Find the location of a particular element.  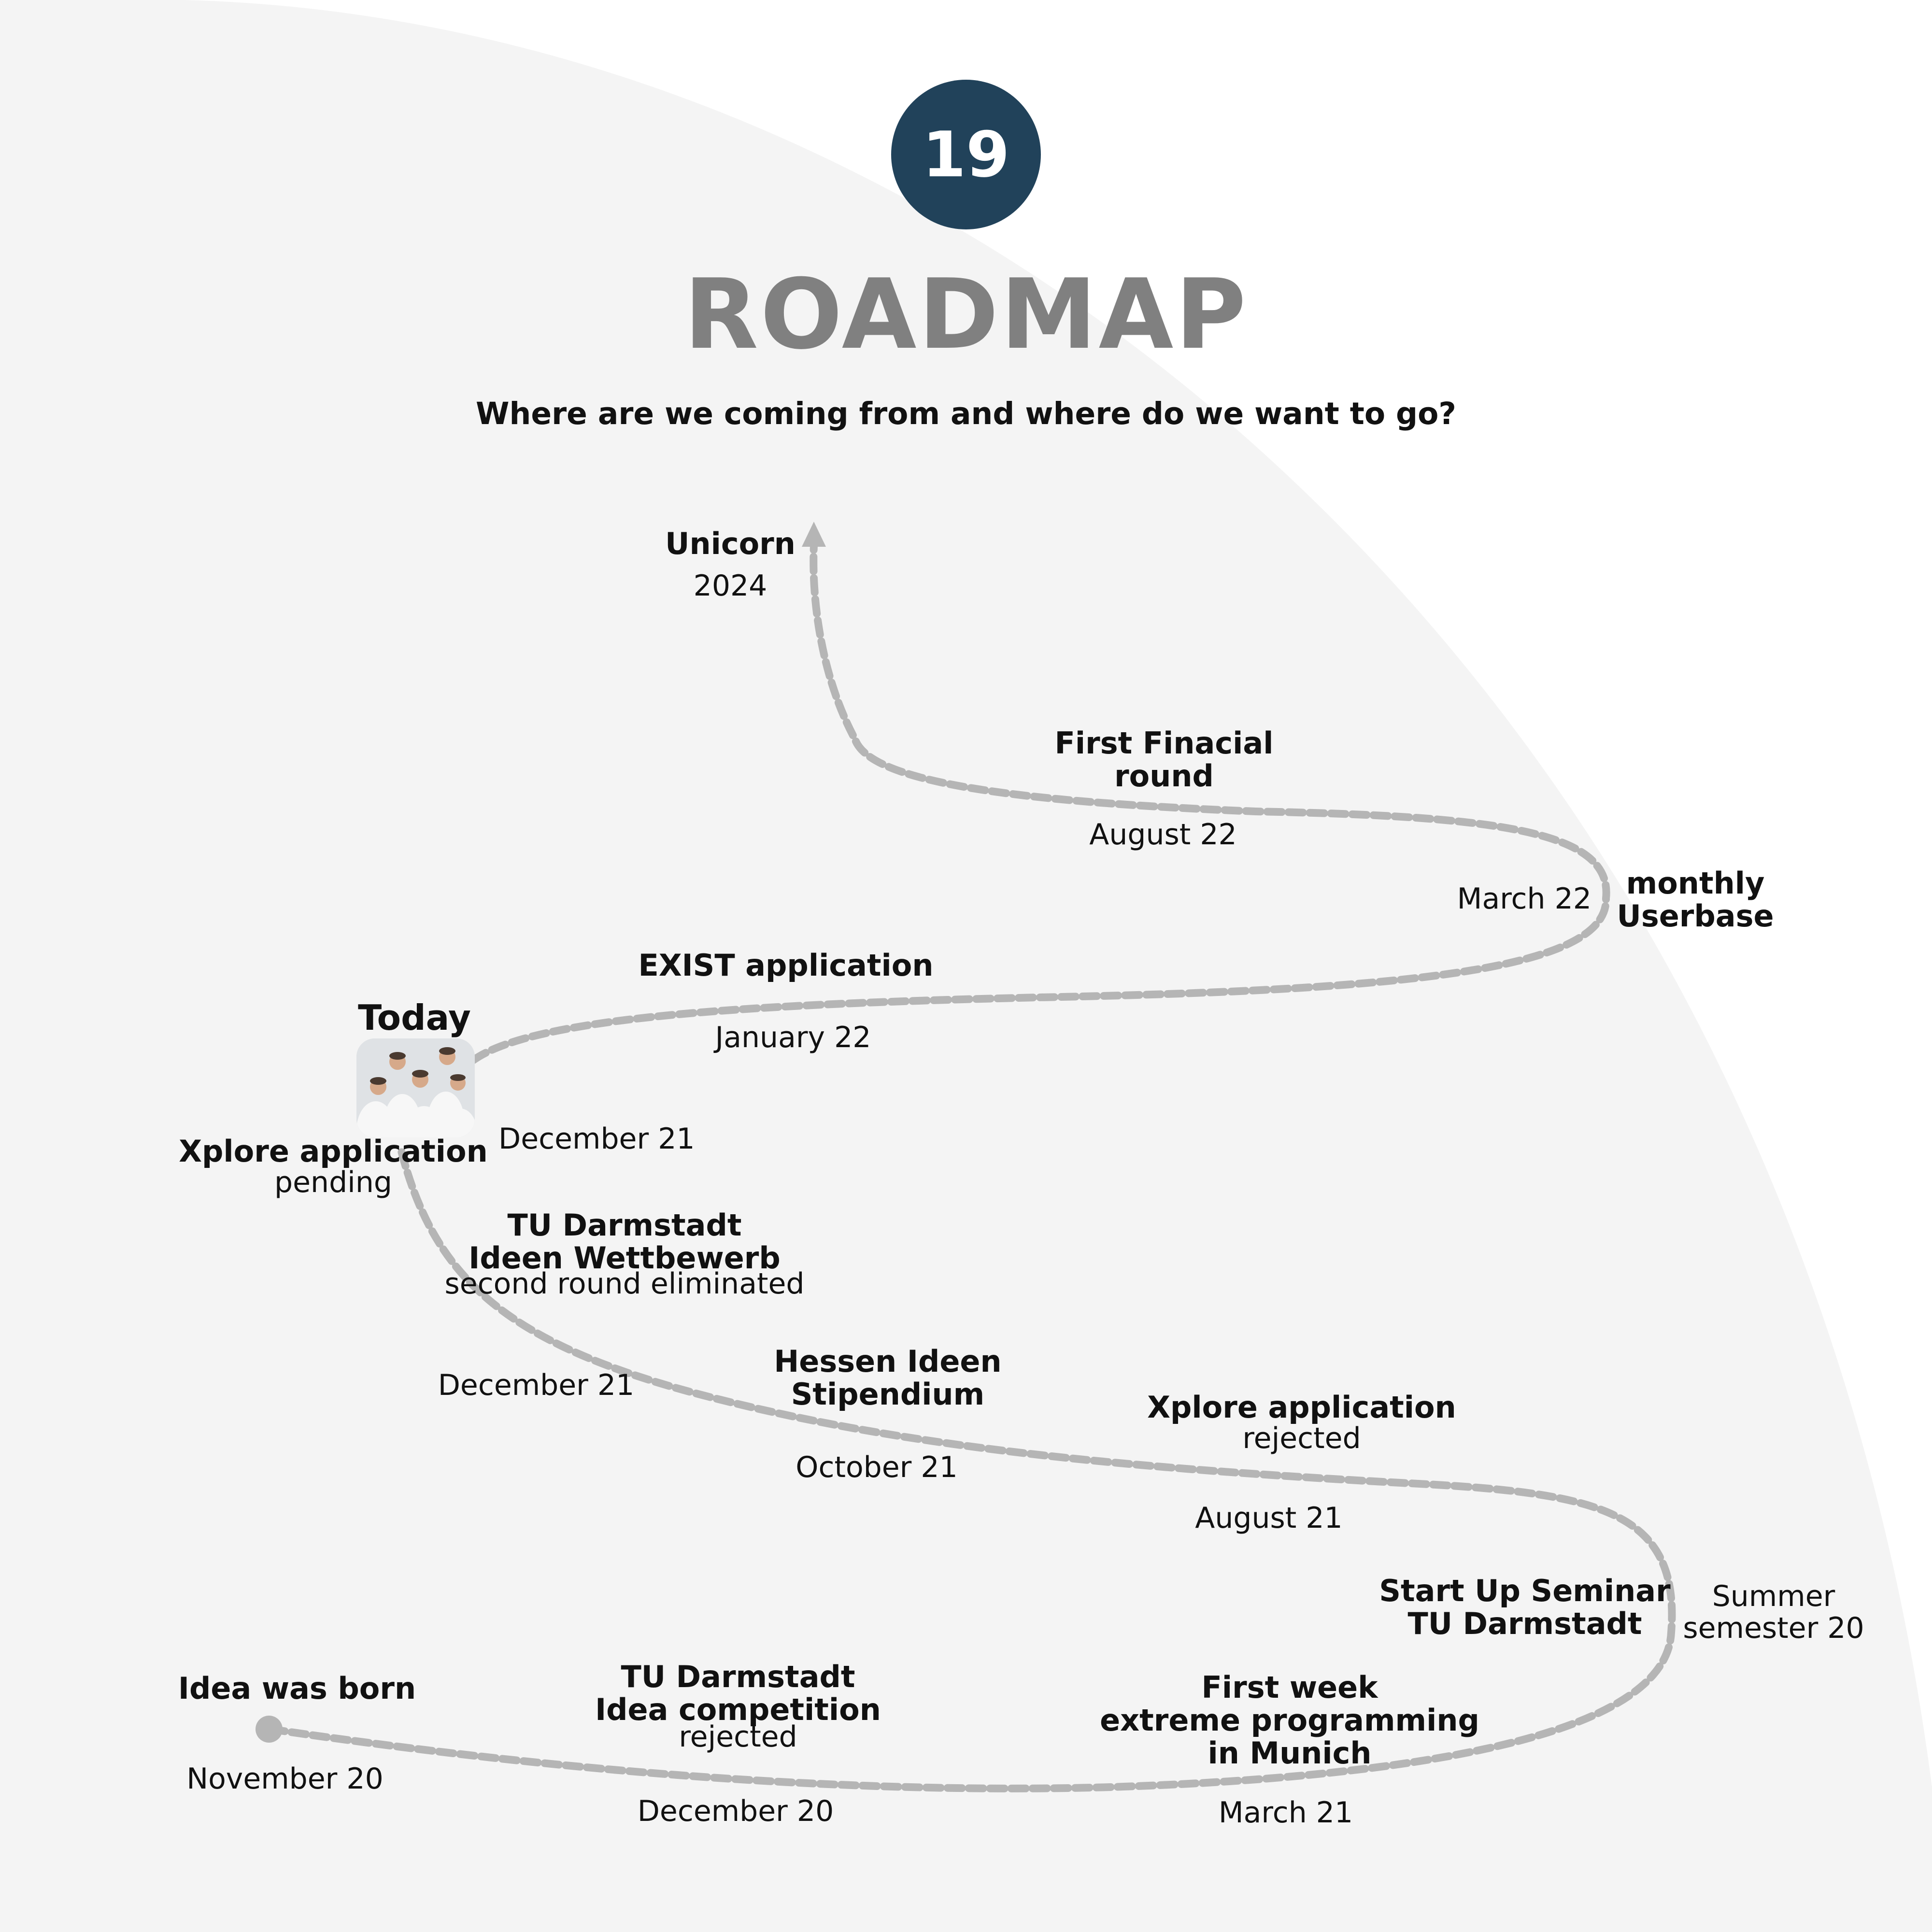

milestone-unicorn-date: 2024 is located at coordinates (730, 586).